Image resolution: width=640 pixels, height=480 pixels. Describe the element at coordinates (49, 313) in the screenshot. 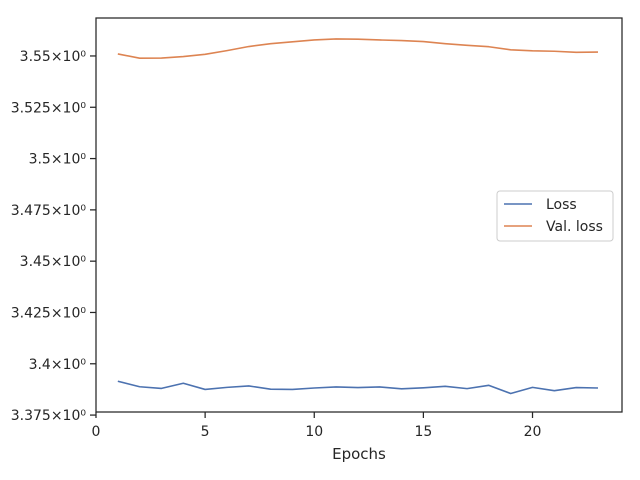

I see `y-tick-label: 3.425×10⁰` at that location.